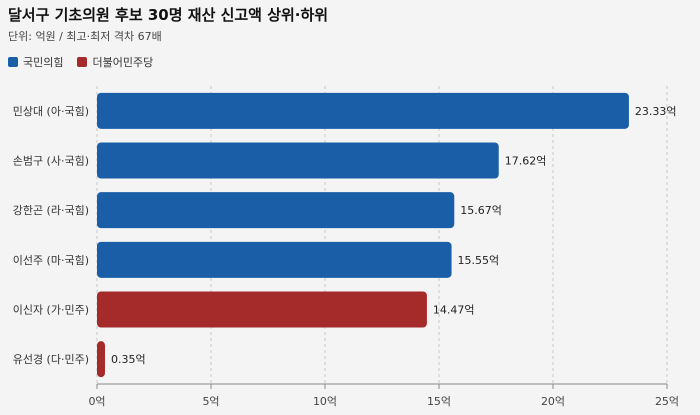 Image resolution: width=700 pixels, height=415 pixels. What do you see at coordinates (96, 401) in the screenshot?
I see `x-tick-label: 0억` at bounding box center [96, 401].